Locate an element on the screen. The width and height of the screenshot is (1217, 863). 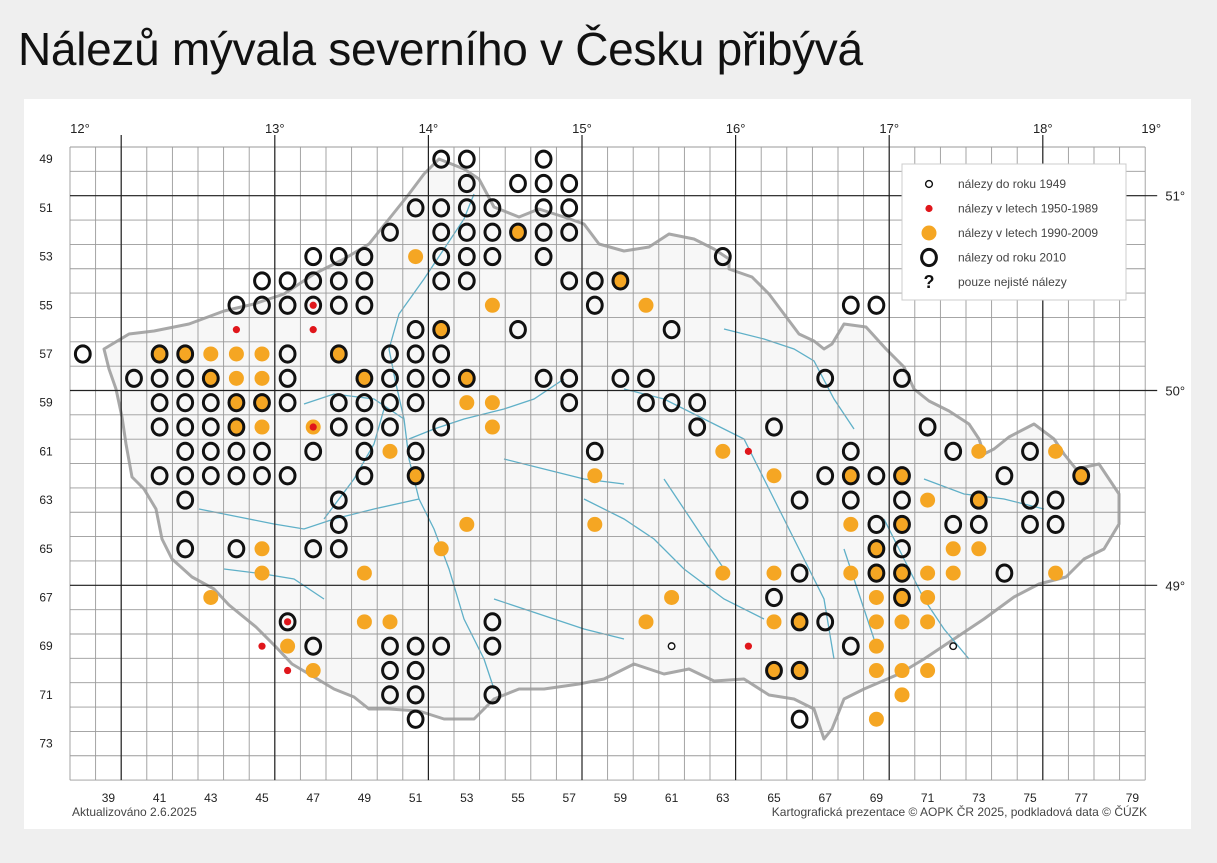
legend-symbol-pre1949 is located at coordinates (929, 184).